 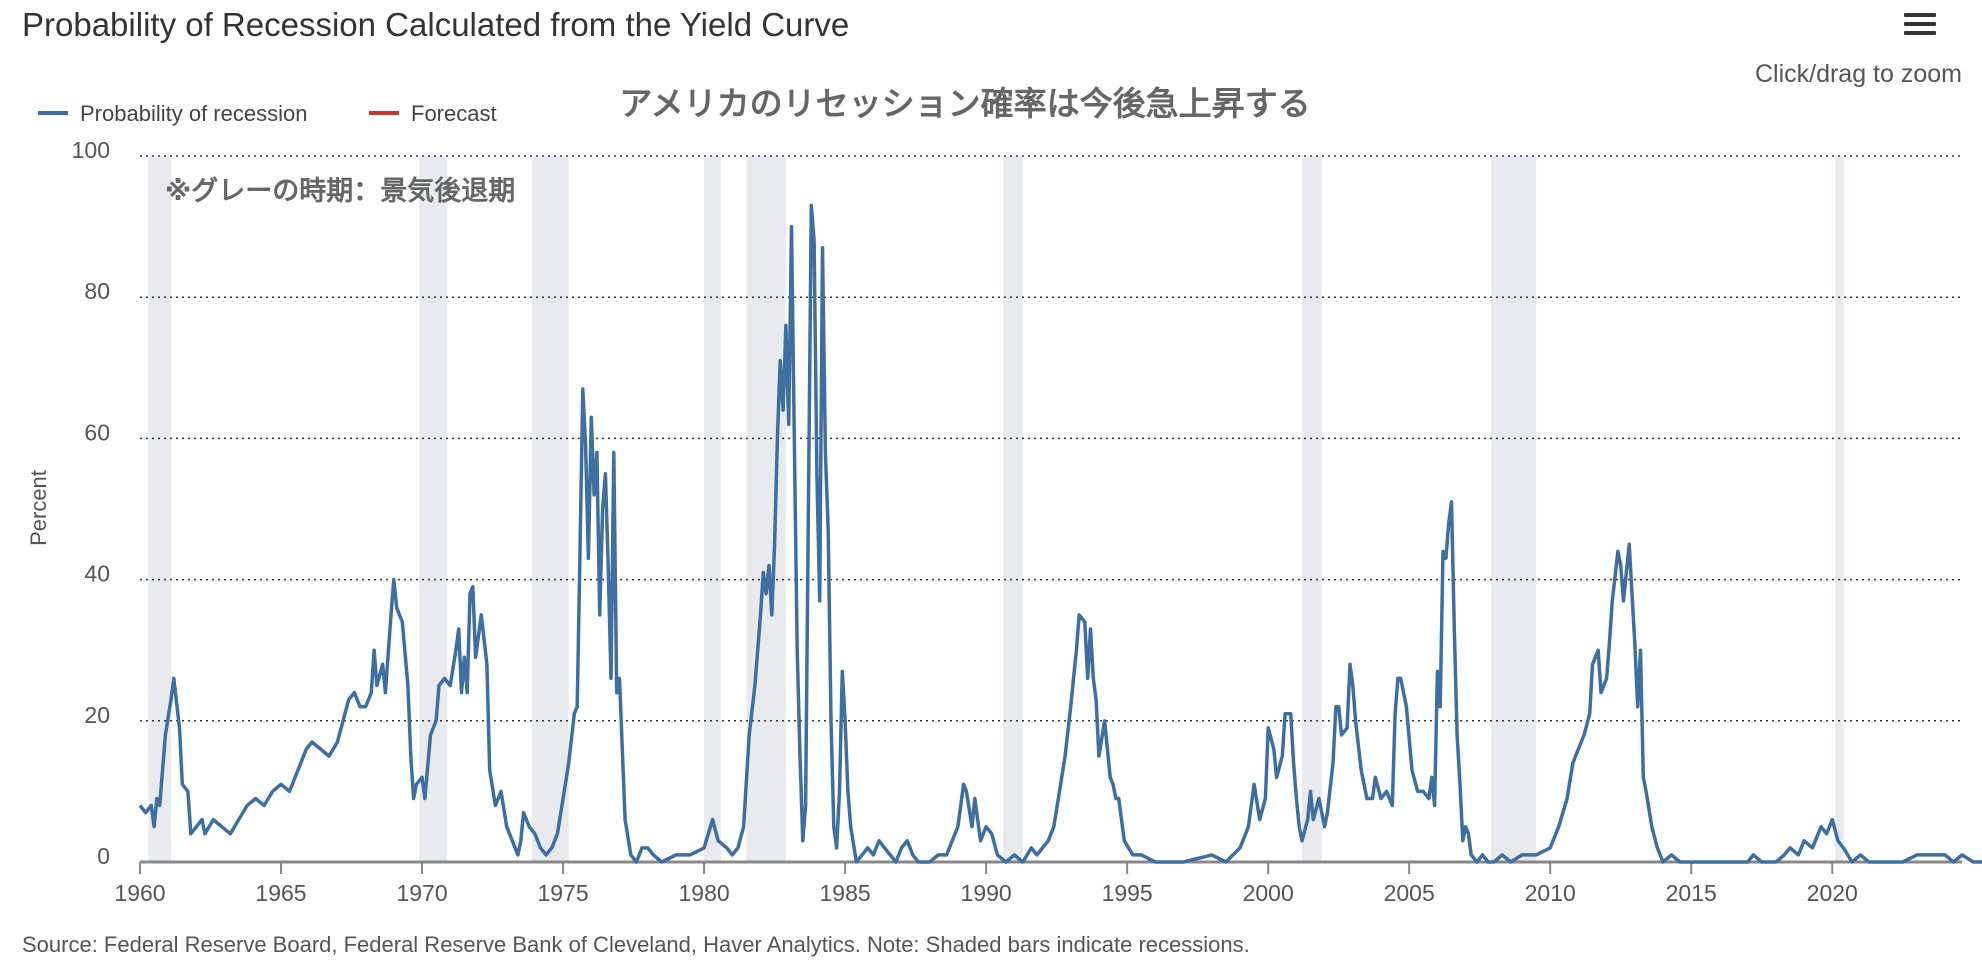 What do you see at coordinates (38, 508) in the screenshot?
I see `y-axis-label: Percent` at bounding box center [38, 508].